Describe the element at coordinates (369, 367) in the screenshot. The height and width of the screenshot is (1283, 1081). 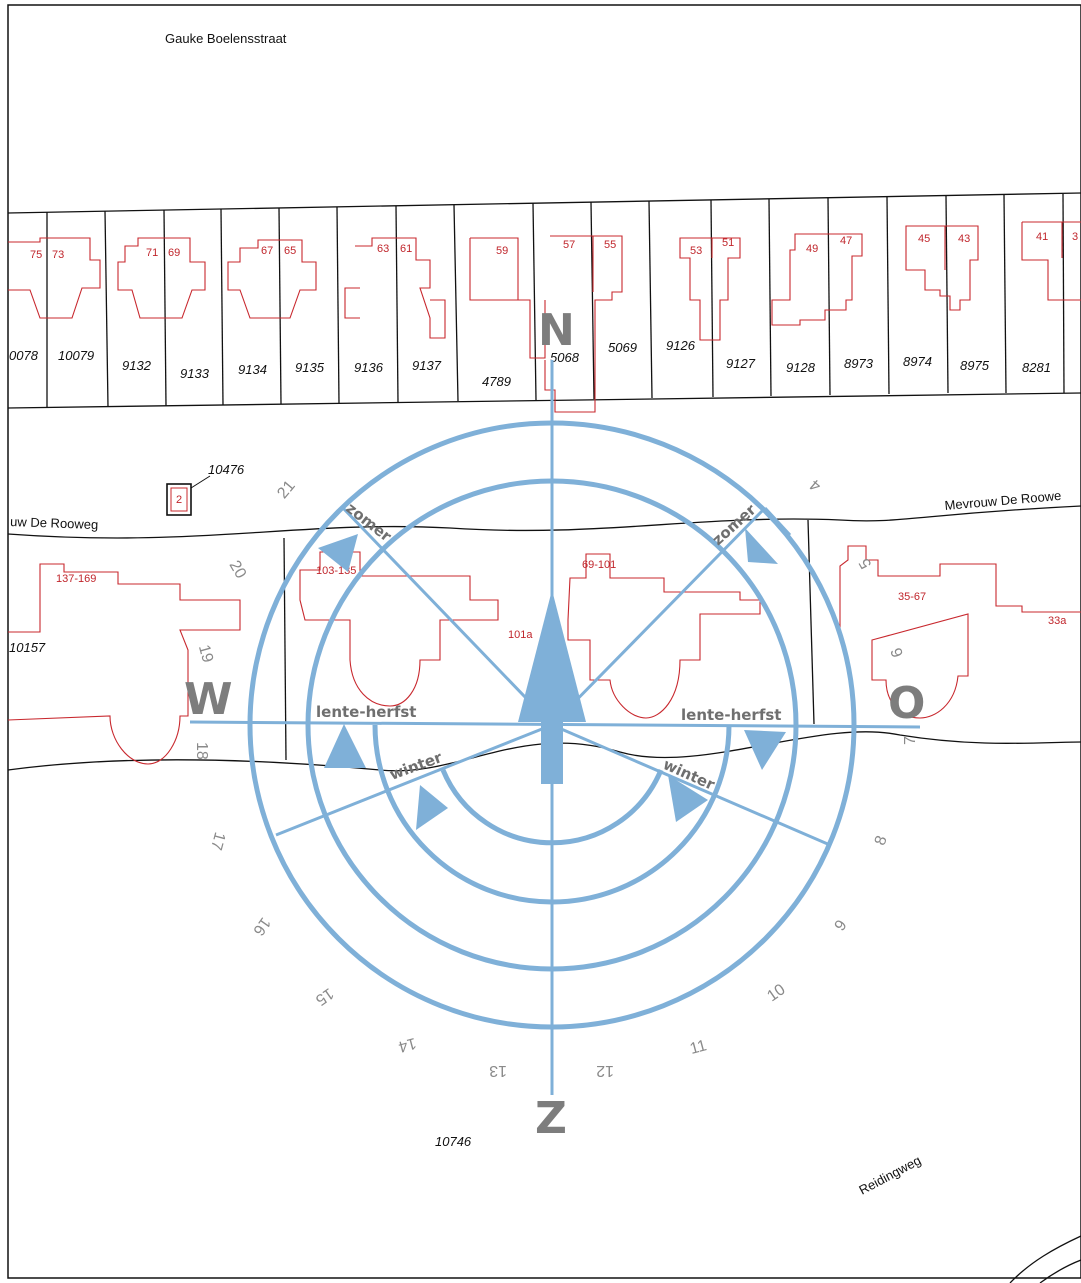
I see `parcel-number: 9136` at that location.